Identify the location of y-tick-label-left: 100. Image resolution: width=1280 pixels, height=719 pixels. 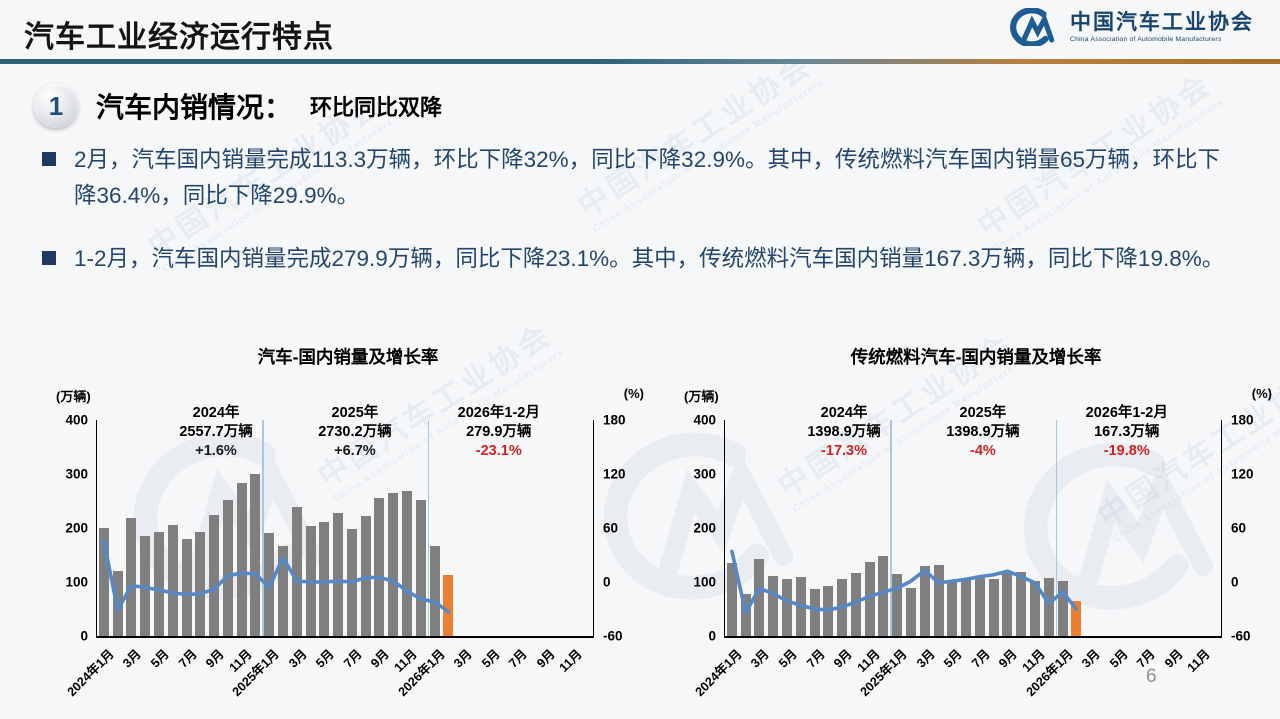
(76, 582).